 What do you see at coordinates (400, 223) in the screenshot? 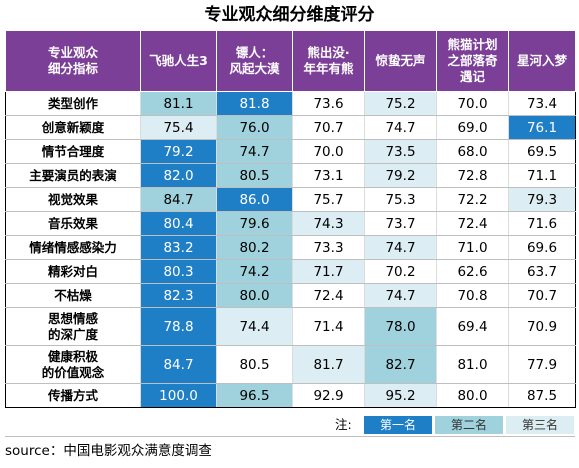
I see `score-cell: 73.7` at bounding box center [400, 223].